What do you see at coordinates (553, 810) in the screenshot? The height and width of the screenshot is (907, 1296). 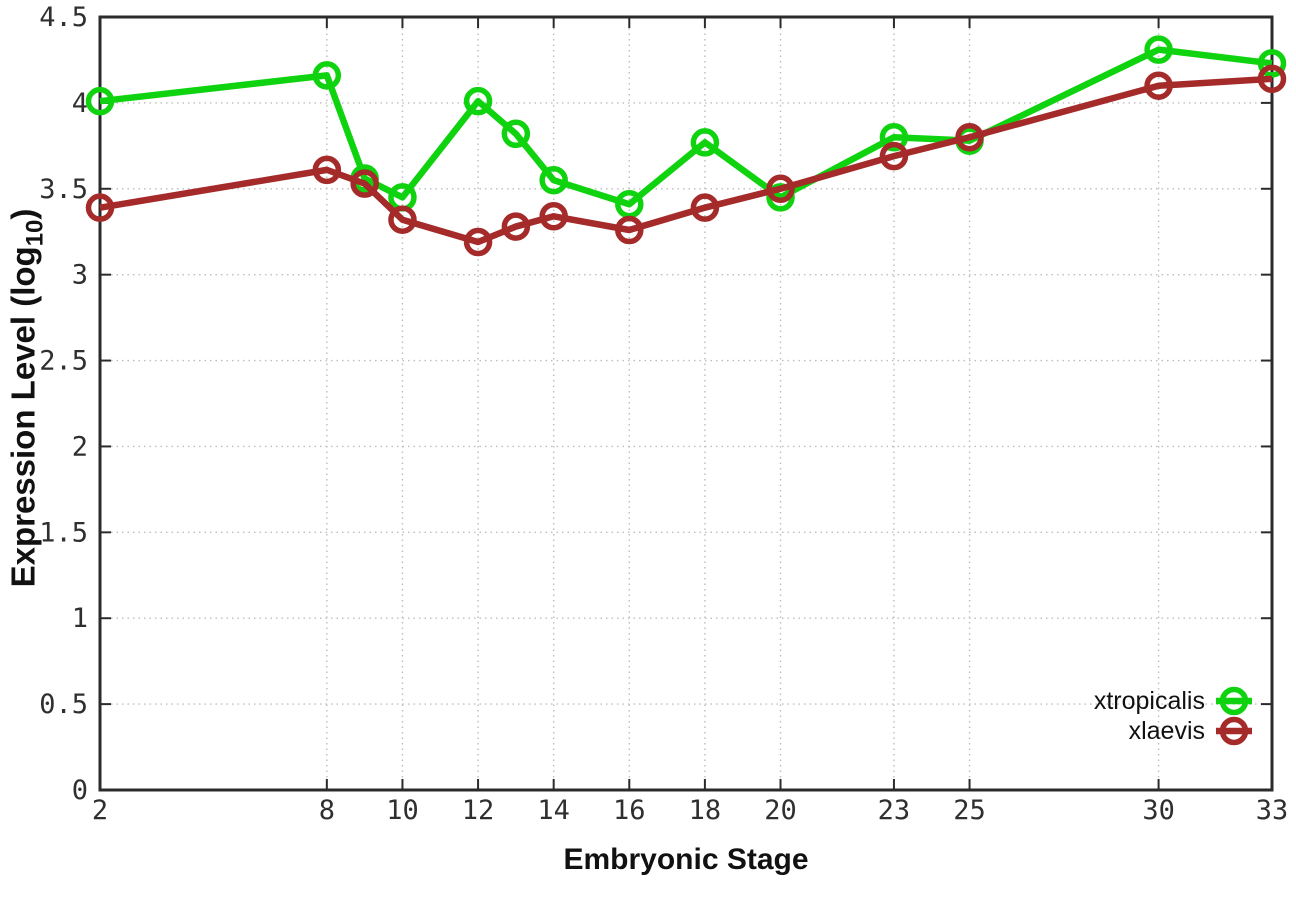 I see `tick-label-x: 14` at bounding box center [553, 810].